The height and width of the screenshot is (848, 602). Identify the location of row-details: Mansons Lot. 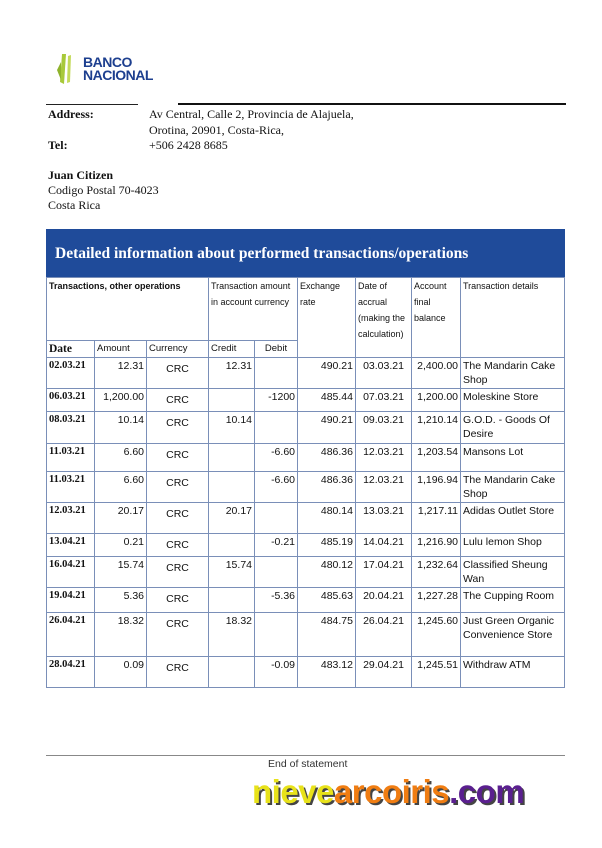
(512, 457).